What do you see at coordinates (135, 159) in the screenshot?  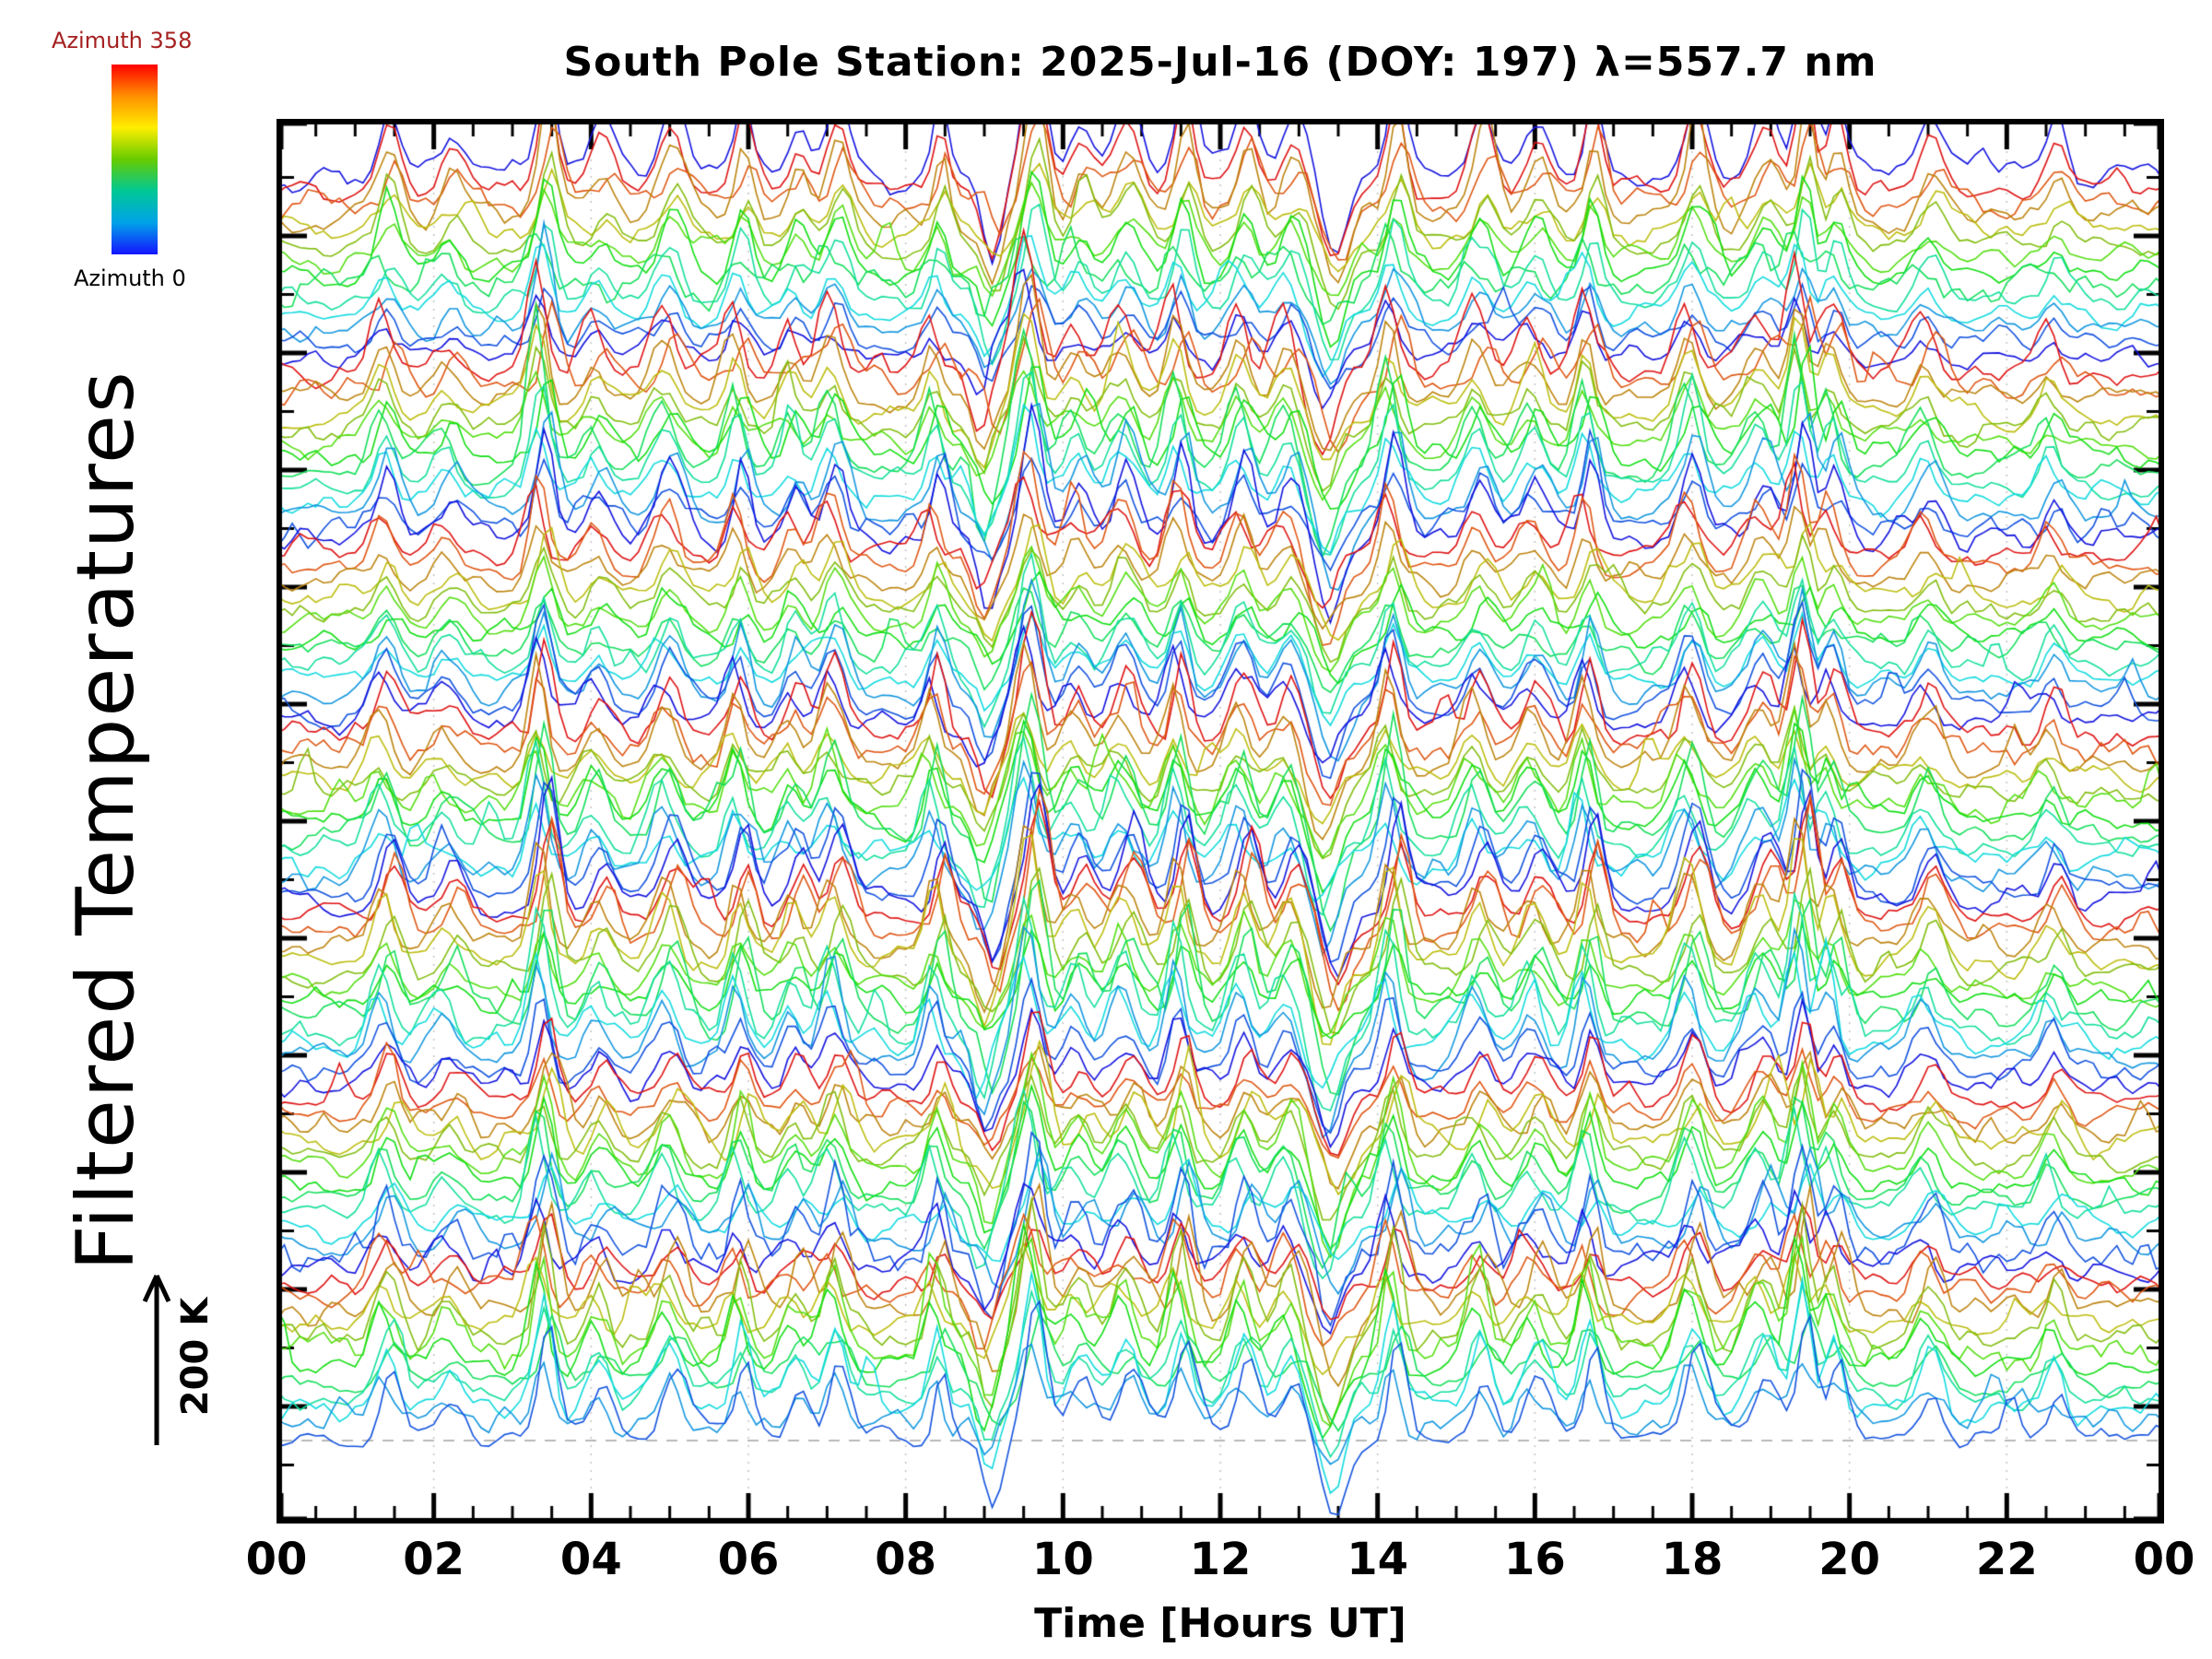 I see `colorbar-gradient` at bounding box center [135, 159].